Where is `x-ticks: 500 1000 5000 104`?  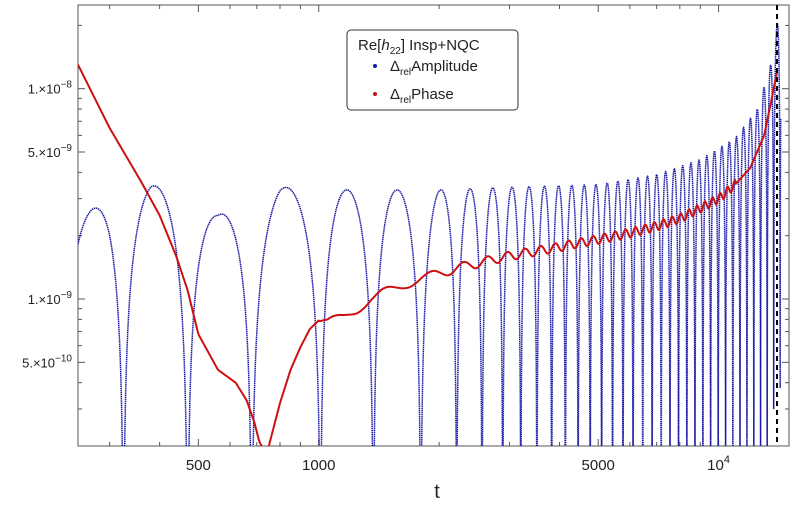
x-ticks: 500 1000 5000 104 is located at coordinates (458, 464).